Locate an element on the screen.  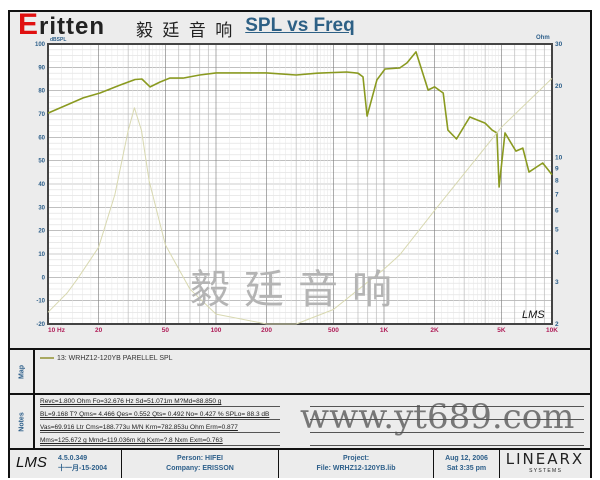
watermark-url: www.yt689.com is located at coordinates (437, 417).